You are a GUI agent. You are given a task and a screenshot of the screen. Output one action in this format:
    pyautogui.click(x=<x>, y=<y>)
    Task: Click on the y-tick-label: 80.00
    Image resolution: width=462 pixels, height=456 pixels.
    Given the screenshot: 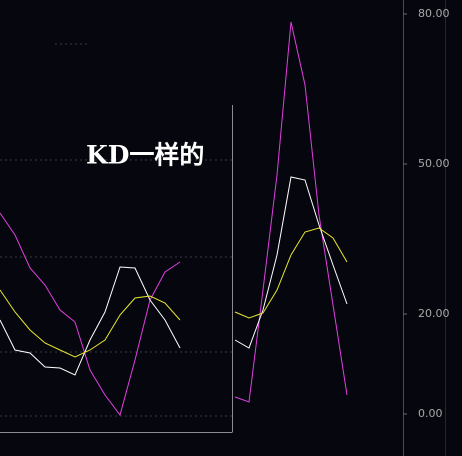 What is the action you would take?
    pyautogui.click(x=434, y=13)
    